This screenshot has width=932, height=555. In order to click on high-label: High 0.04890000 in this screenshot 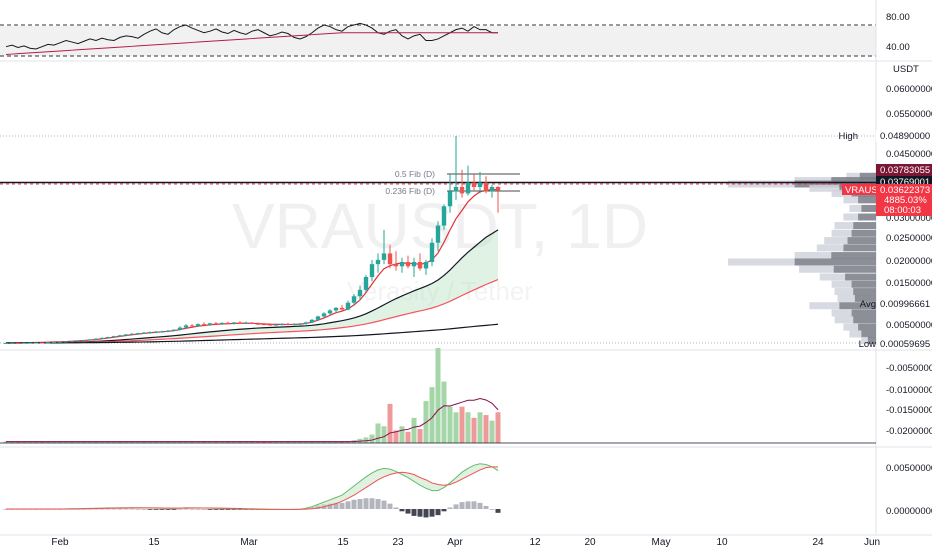, I will do `click(885, 136)`.